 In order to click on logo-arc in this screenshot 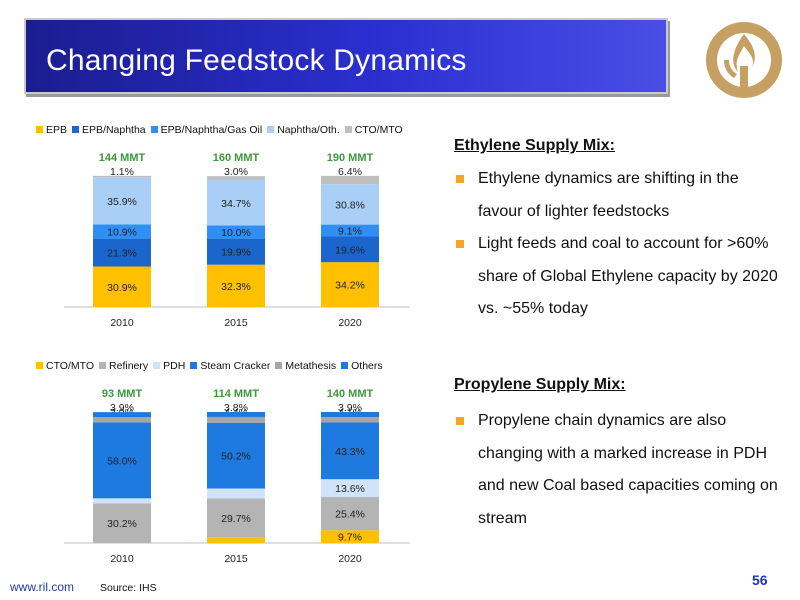, I will do `click(730, 69)`.